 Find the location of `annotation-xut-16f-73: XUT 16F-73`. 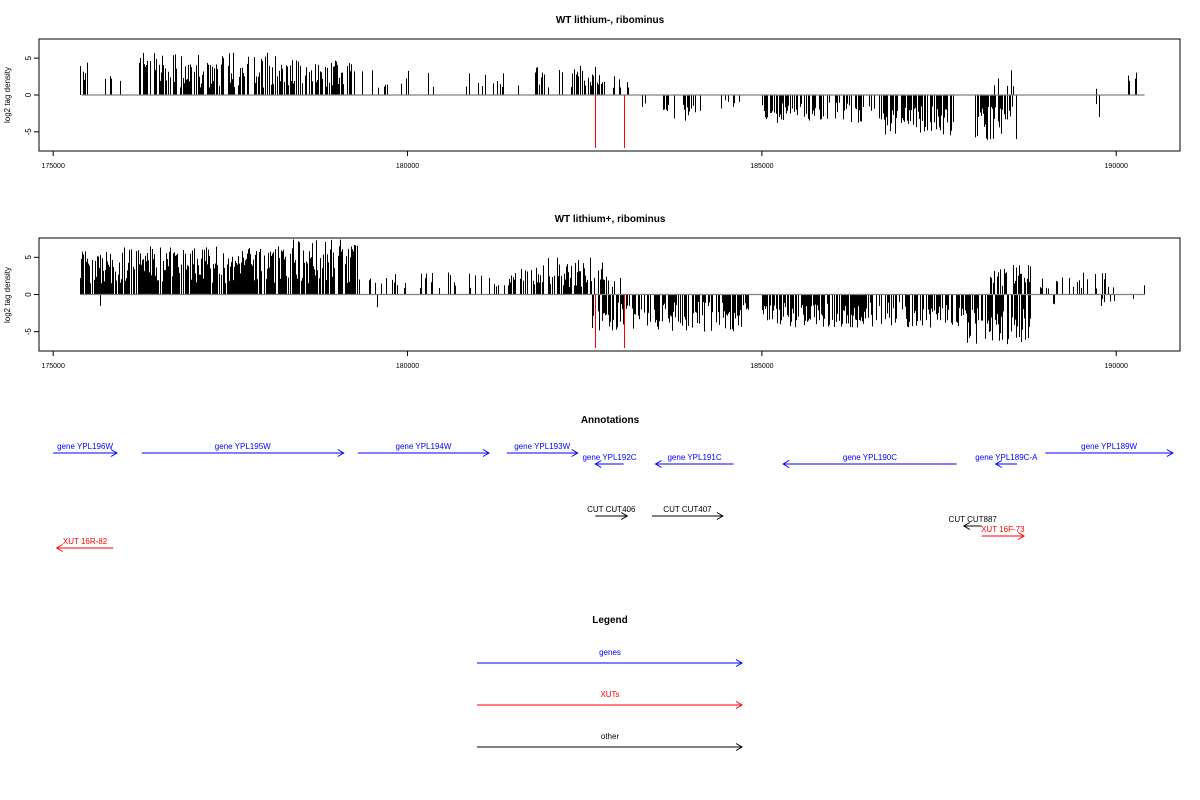

annotation-xut-16f-73: XUT 16F-73 is located at coordinates (1003, 532).